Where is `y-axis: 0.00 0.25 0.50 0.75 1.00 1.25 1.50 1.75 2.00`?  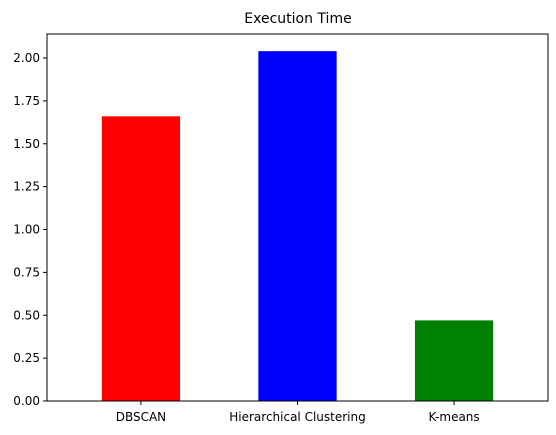
y-axis: 0.00 0.25 0.50 0.75 1.00 1.25 1.50 1.75 2.00 is located at coordinates (30, 229).